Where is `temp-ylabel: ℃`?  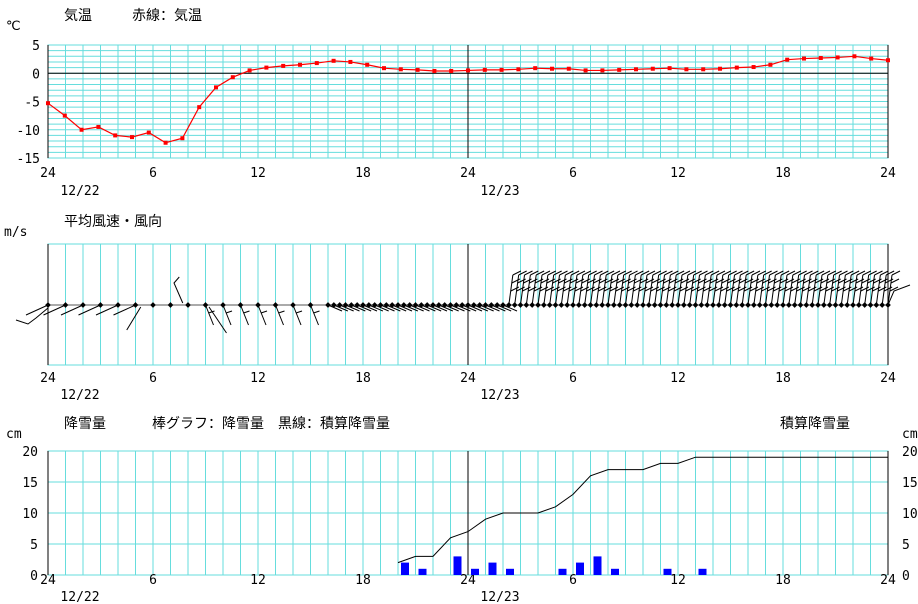 temp-ylabel: ℃ is located at coordinates (13, 26).